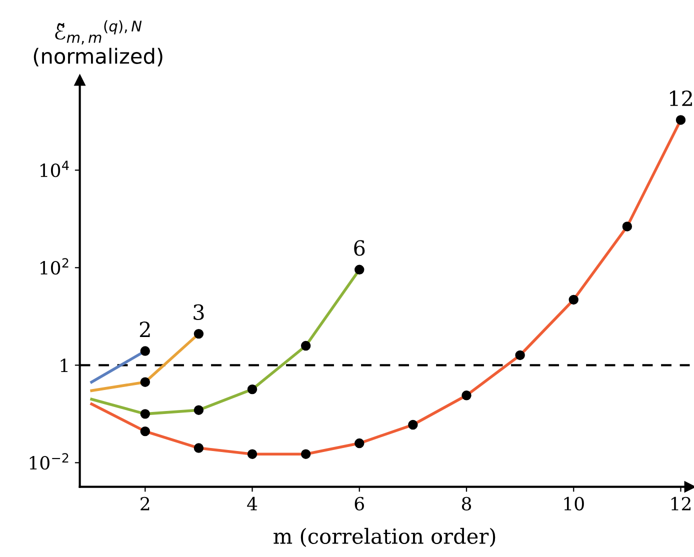  Describe the element at coordinates (681, 98) in the screenshot. I see `annotation: 12` at that location.